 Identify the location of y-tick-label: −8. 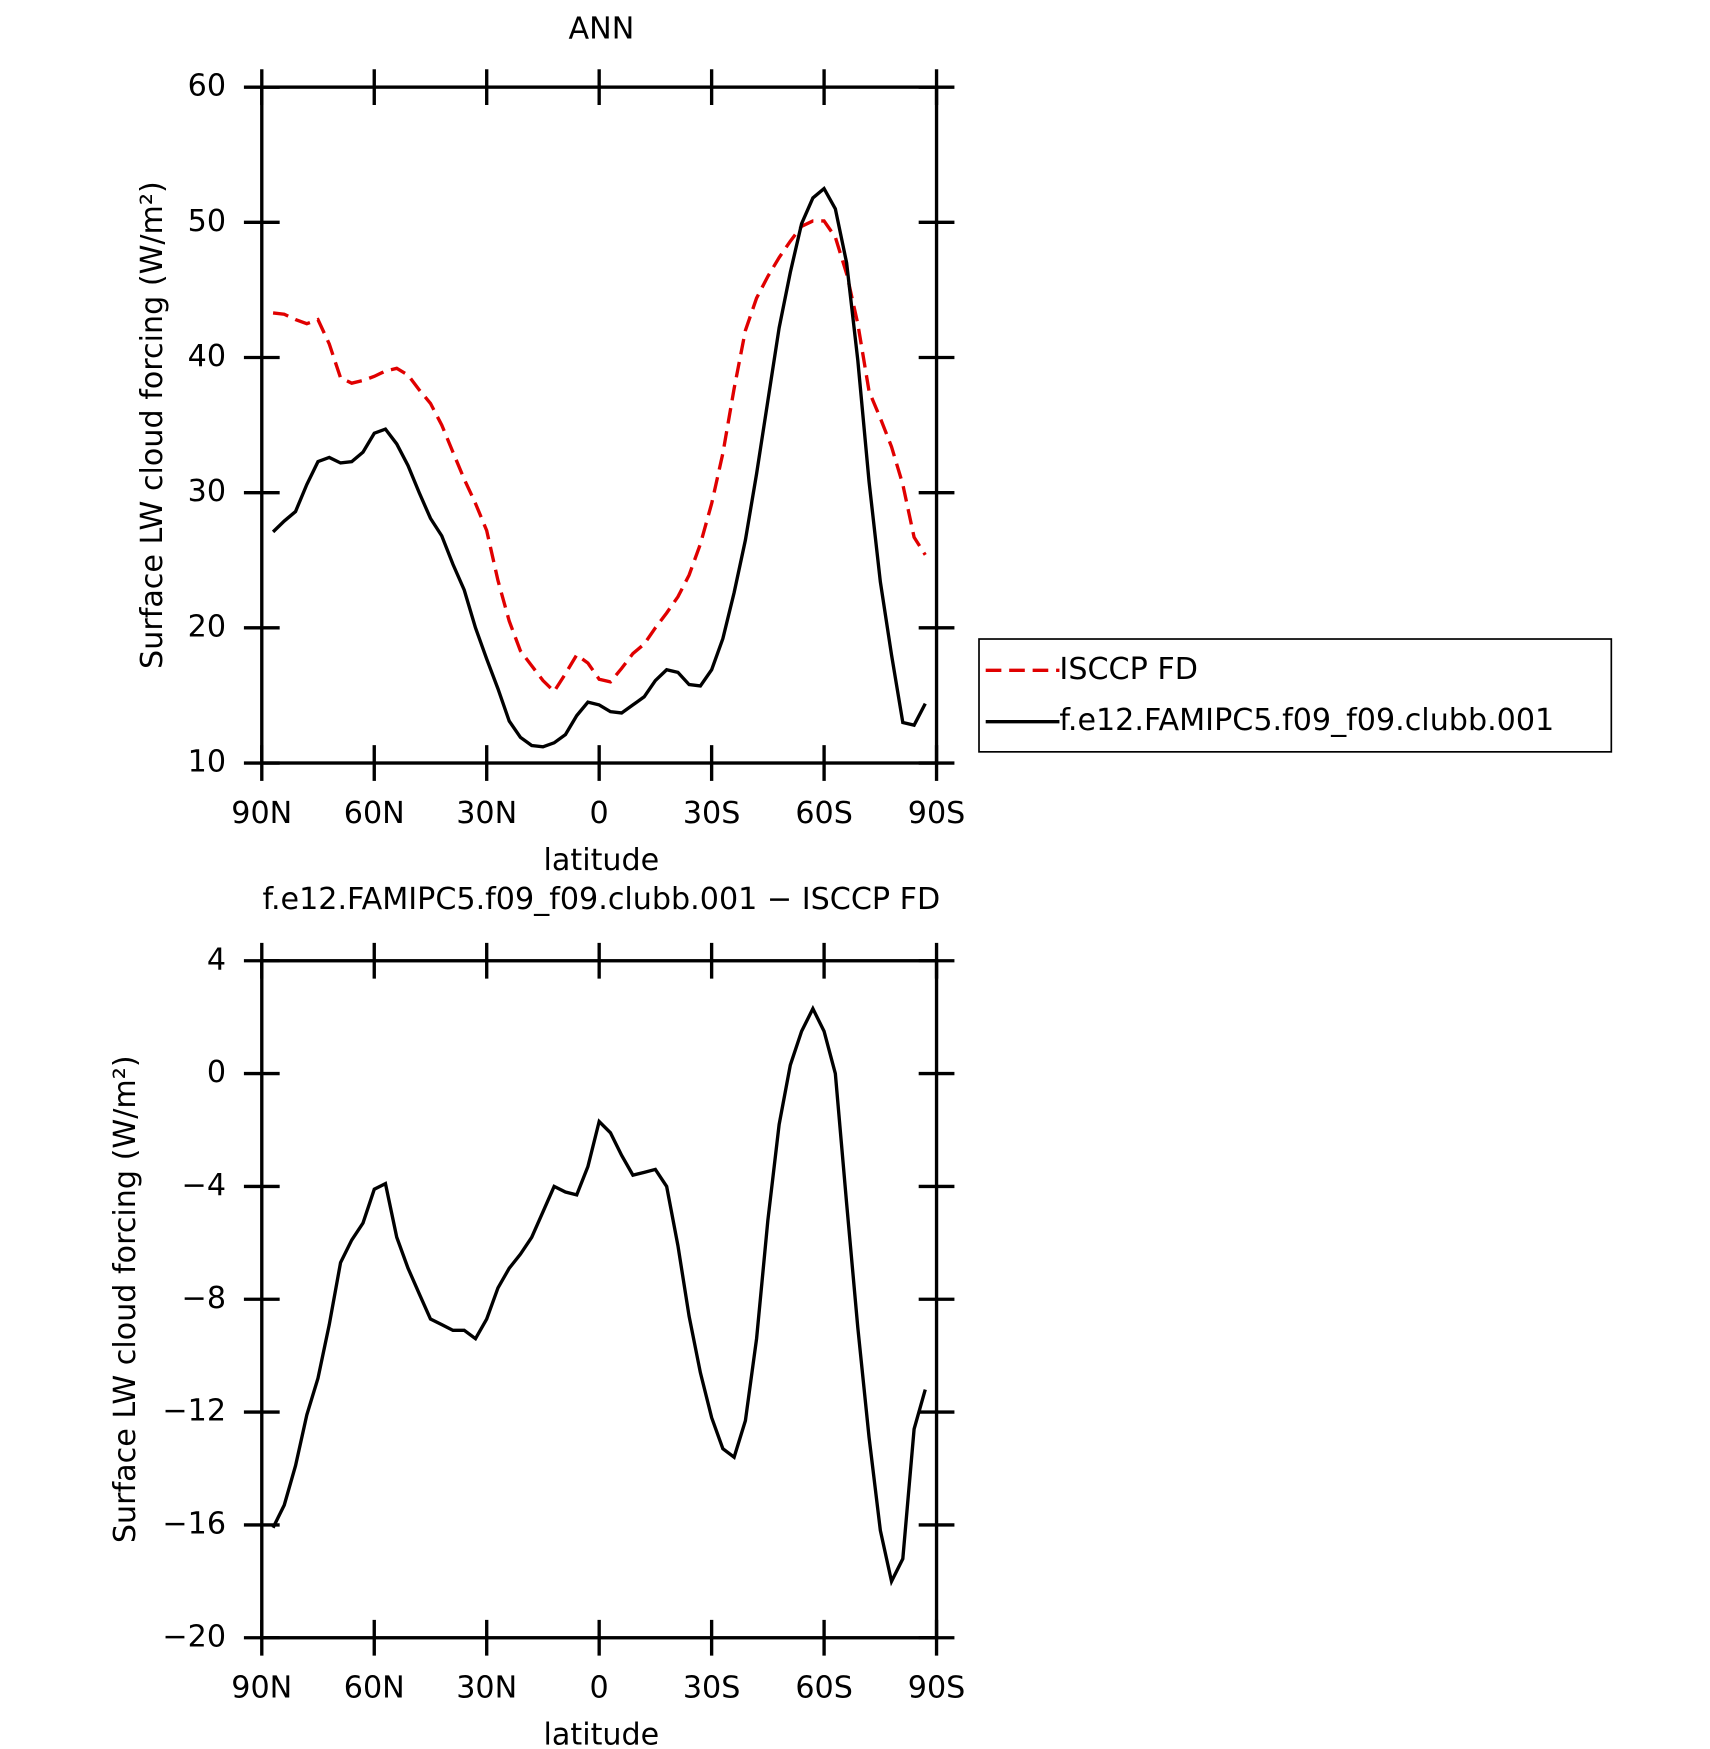
(204, 1298).